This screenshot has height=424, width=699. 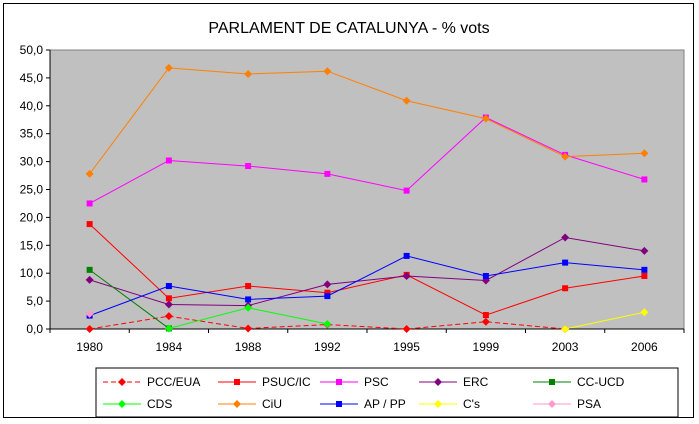 What do you see at coordinates (32, 190) in the screenshot?
I see `y-tick-label: 25,0` at bounding box center [32, 190].